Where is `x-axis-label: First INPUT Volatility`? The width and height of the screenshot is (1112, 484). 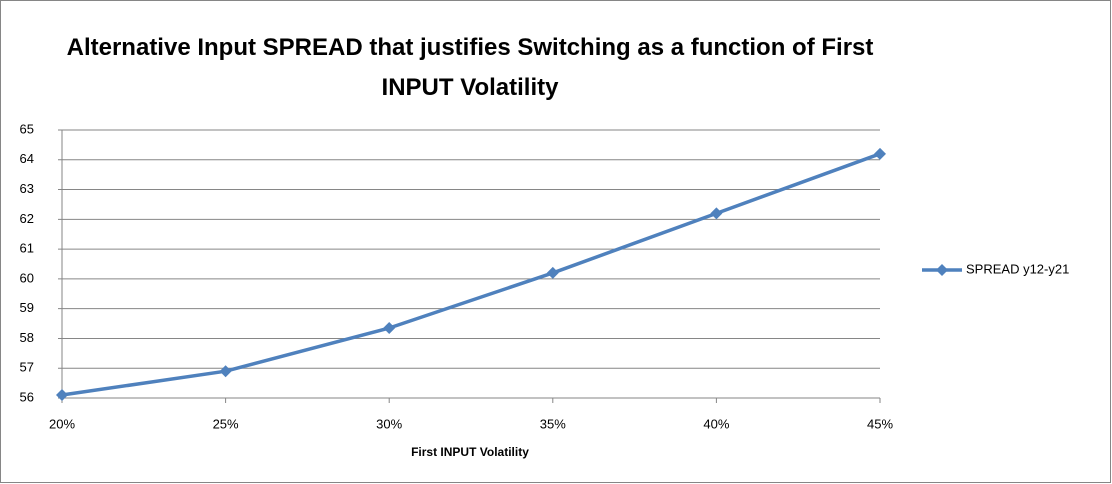 x-axis-label: First INPUT Volatility is located at coordinates (470, 452).